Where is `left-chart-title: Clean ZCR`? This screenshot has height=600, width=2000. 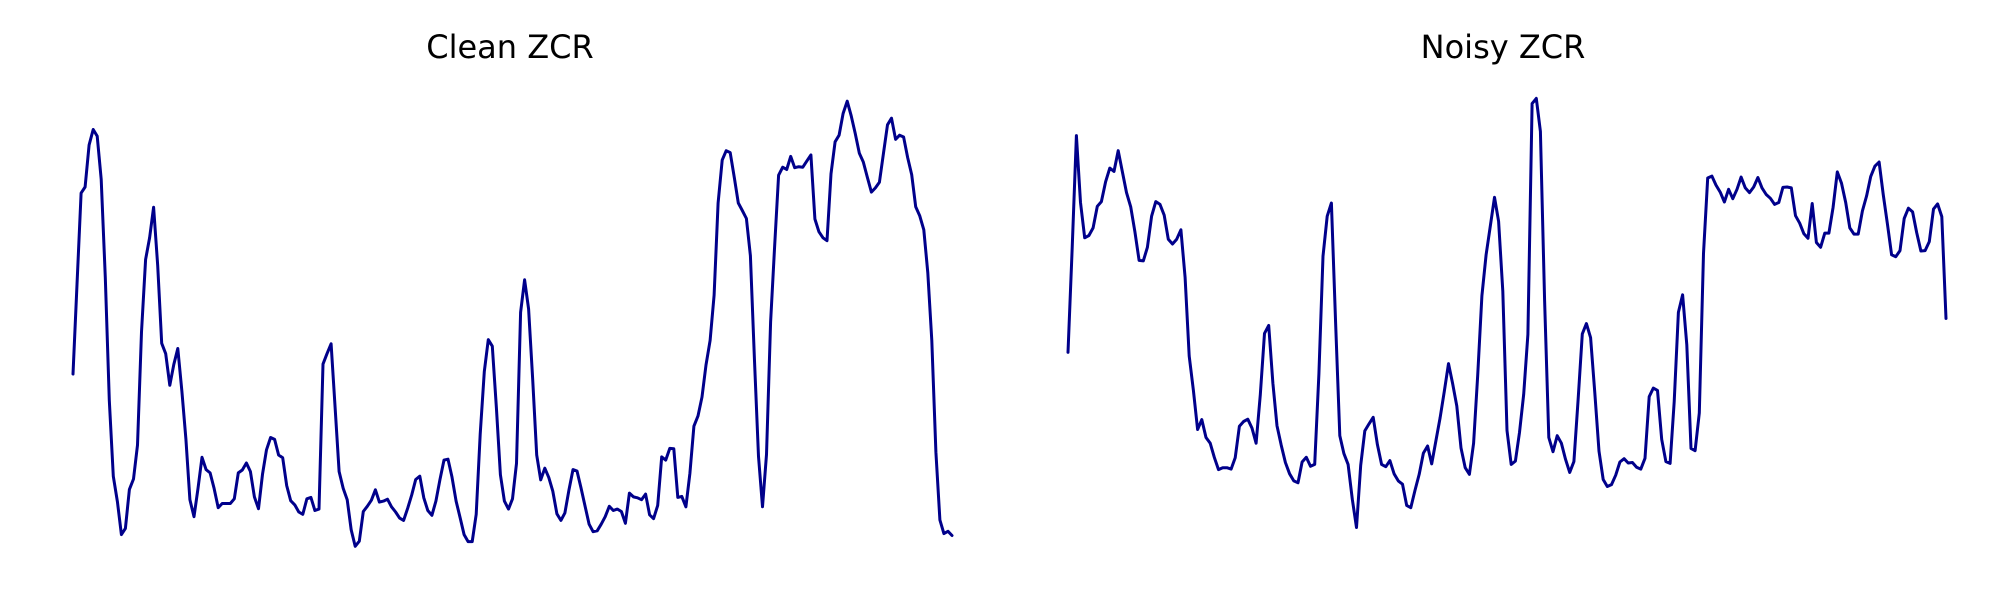 left-chart-title: Clean ZCR is located at coordinates (509, 47).